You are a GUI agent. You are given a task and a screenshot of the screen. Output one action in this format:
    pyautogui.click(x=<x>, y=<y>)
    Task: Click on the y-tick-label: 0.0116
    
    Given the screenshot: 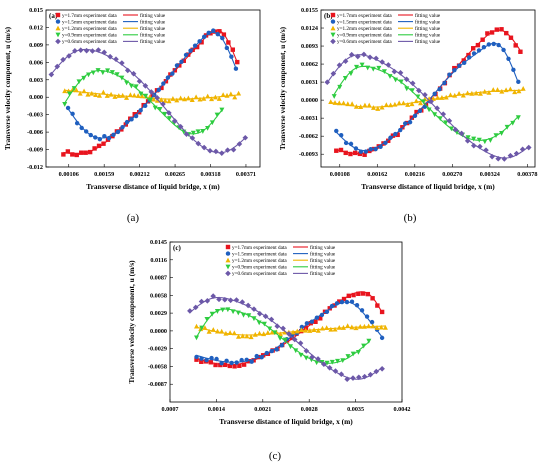 What is the action you would take?
    pyautogui.click(x=158, y=260)
    